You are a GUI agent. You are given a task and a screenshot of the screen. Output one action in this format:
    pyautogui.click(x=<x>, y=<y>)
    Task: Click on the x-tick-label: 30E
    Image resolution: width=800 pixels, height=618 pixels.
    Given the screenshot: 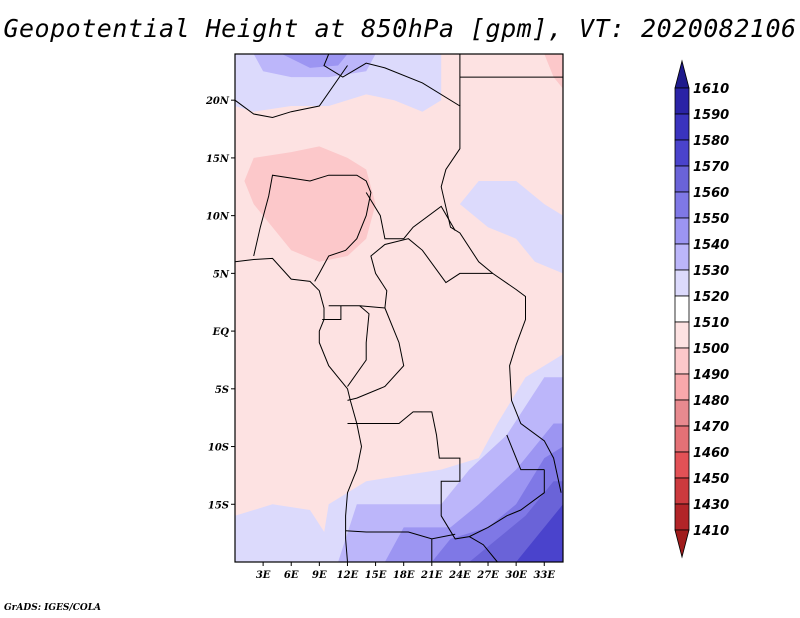 What is the action you would take?
    pyautogui.click(x=516, y=575)
    